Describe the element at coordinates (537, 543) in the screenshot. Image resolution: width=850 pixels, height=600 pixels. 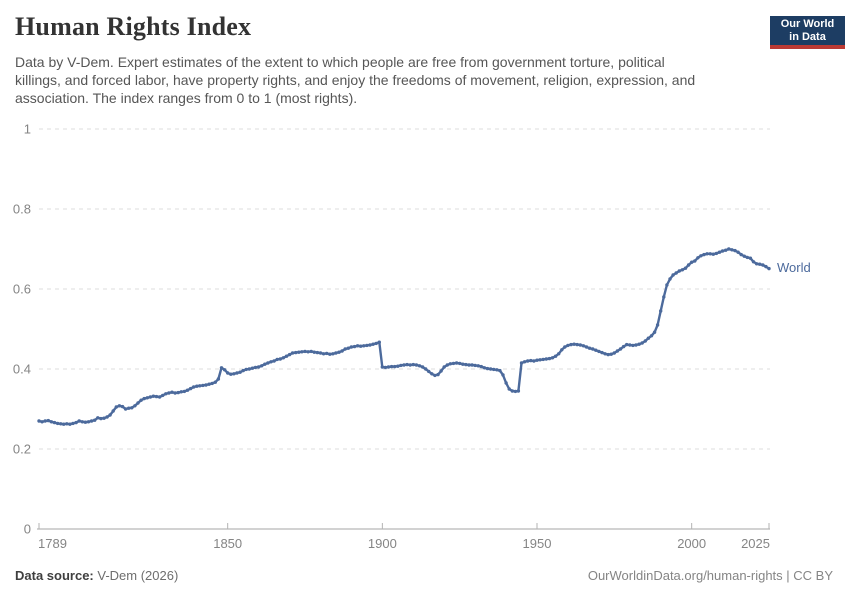
I see `x-axis-tick-label: 1950` at that location.